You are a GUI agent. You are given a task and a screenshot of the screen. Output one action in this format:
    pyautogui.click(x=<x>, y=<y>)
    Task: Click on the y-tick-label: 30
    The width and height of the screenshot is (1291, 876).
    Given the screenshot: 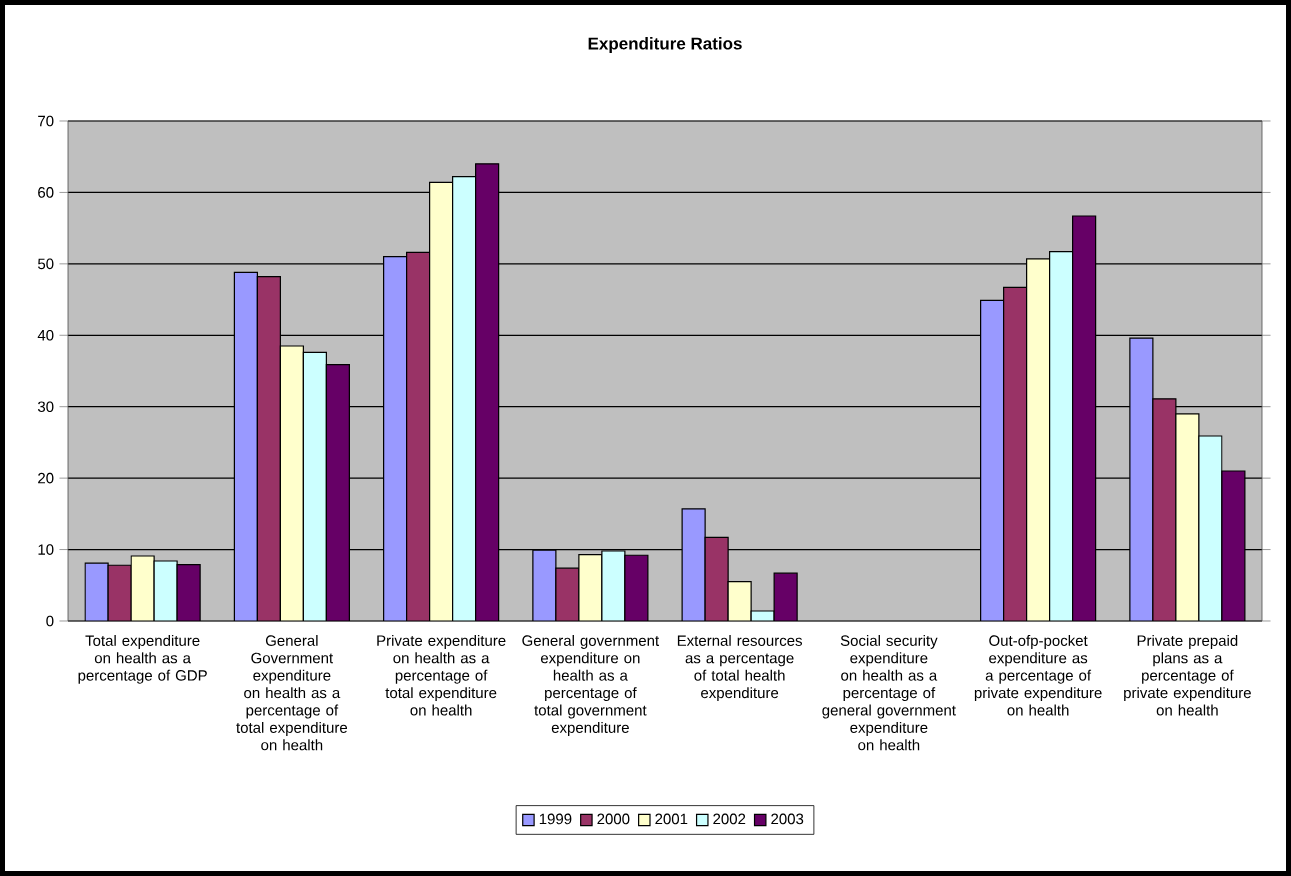 What is the action you would take?
    pyautogui.click(x=45, y=407)
    